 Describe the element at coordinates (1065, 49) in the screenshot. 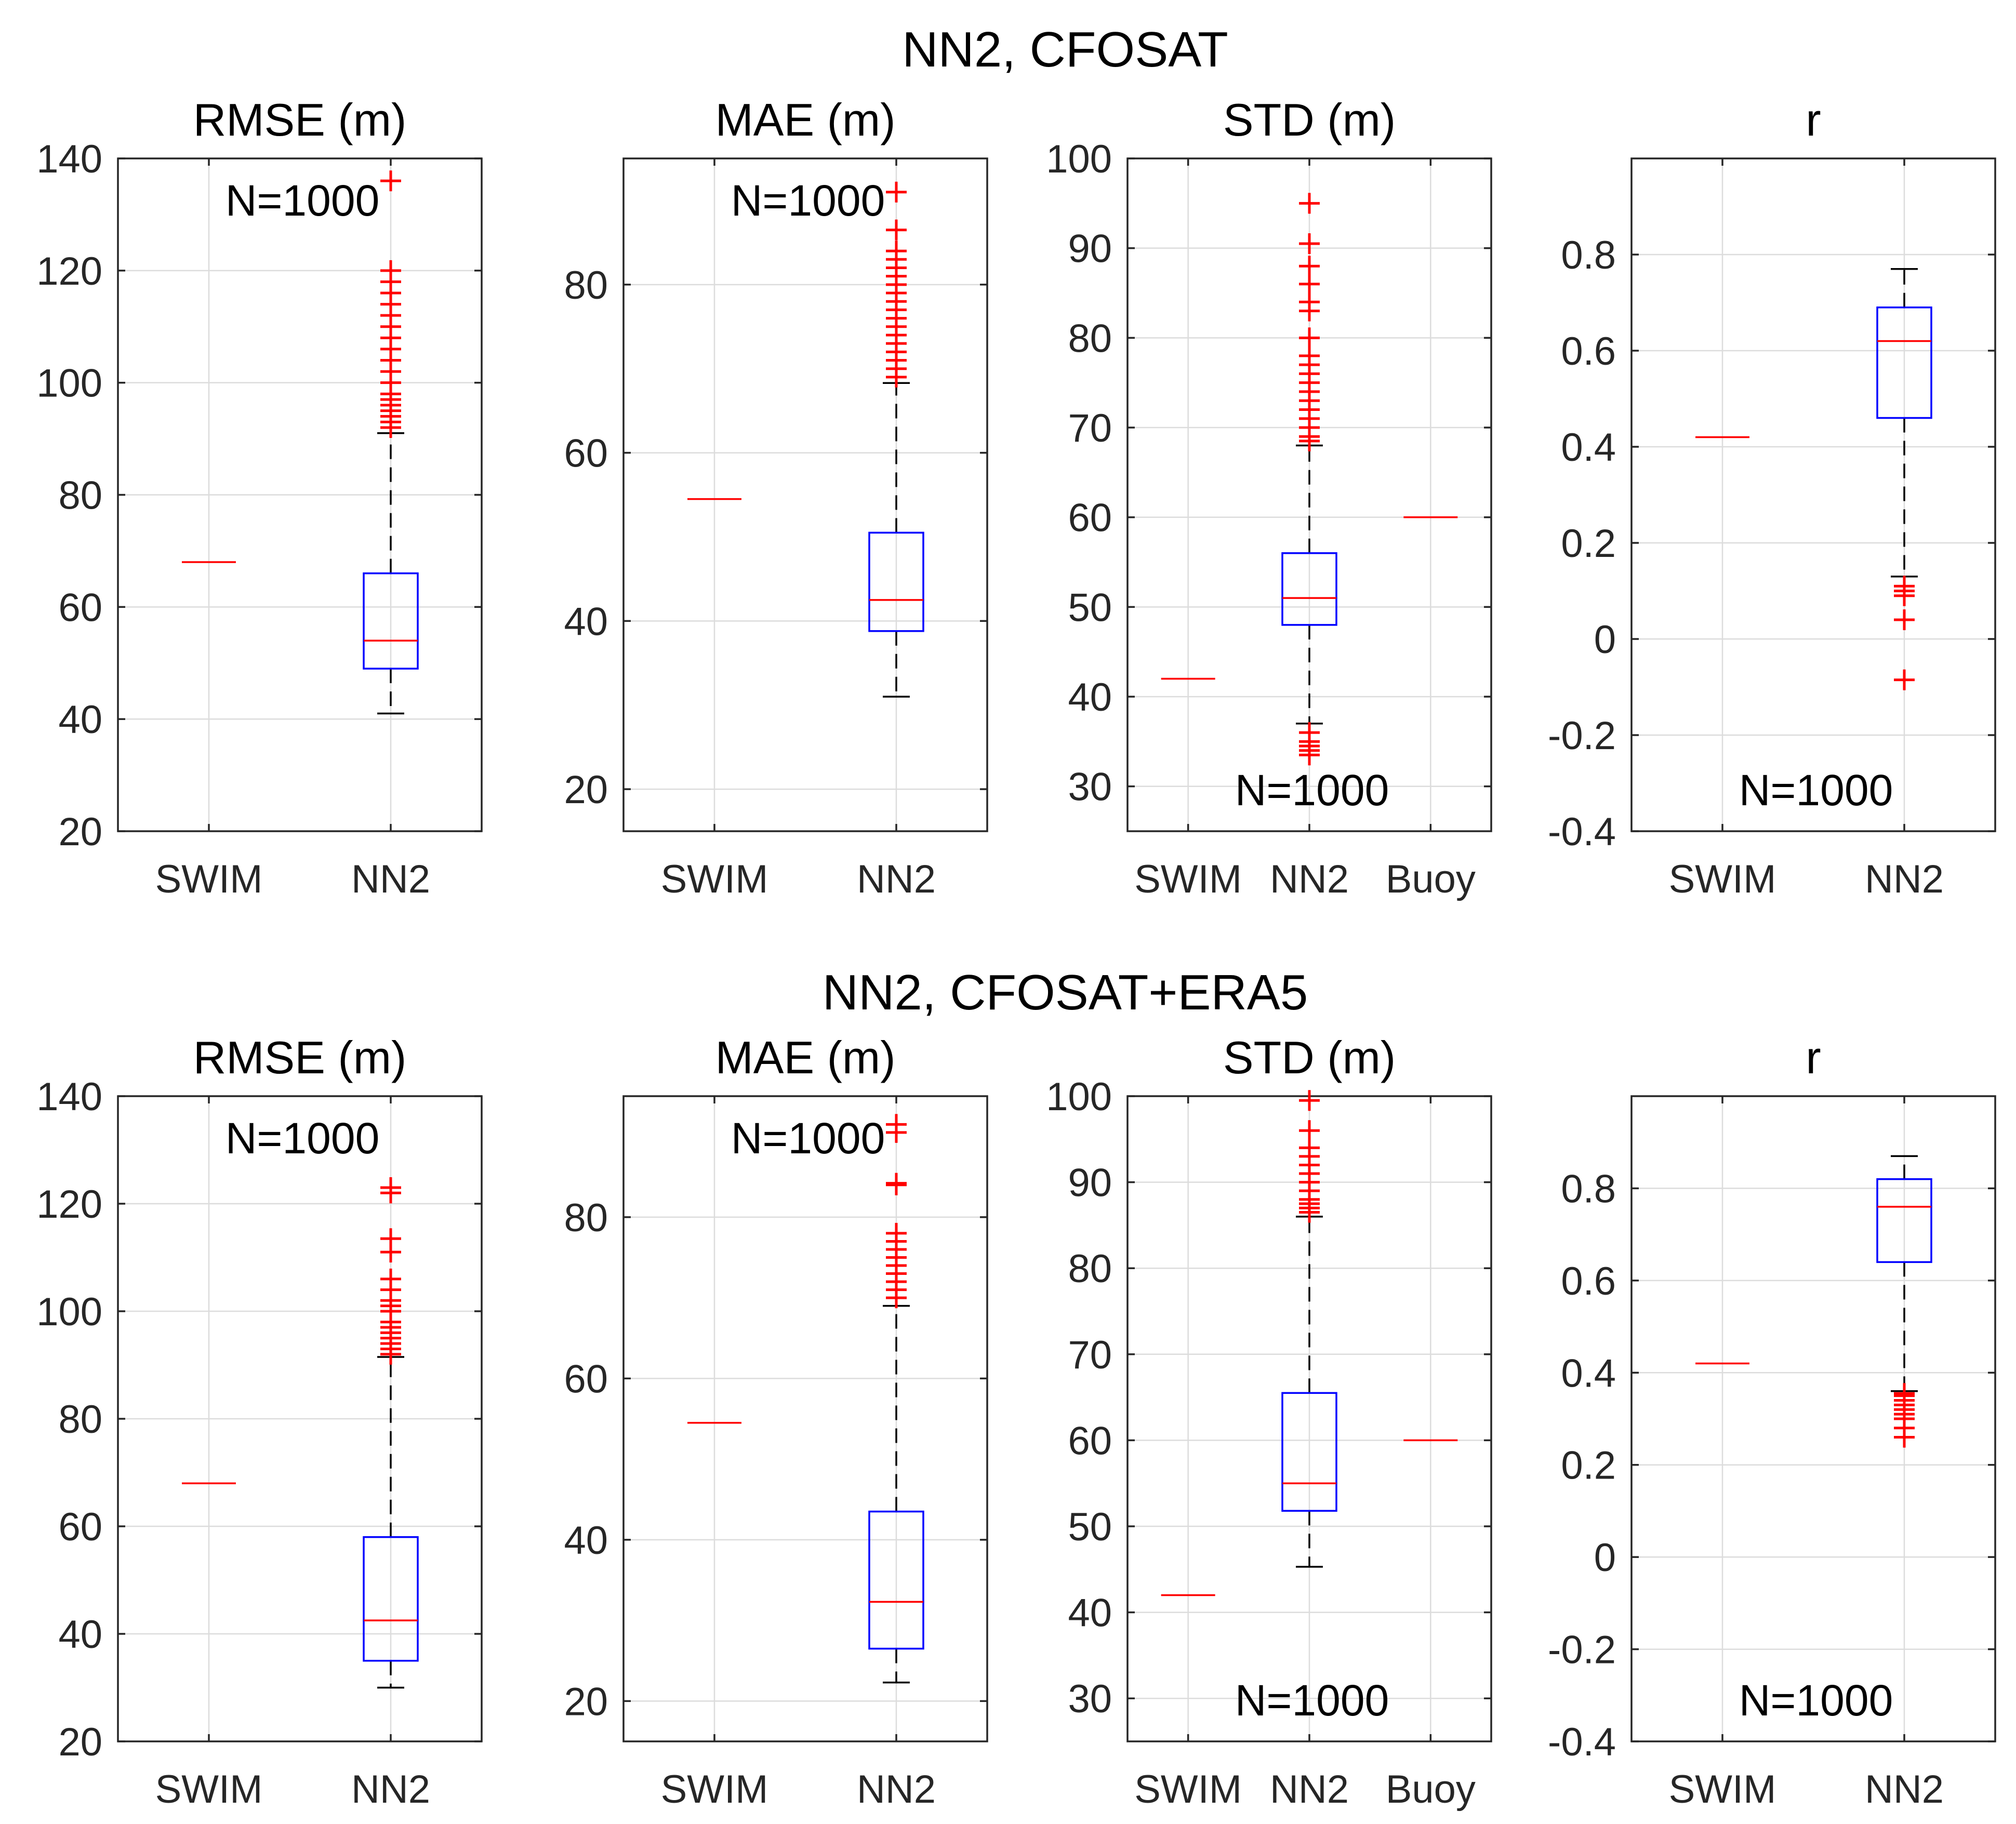

I see `row-title-top: NN2, CFOSAT` at that location.